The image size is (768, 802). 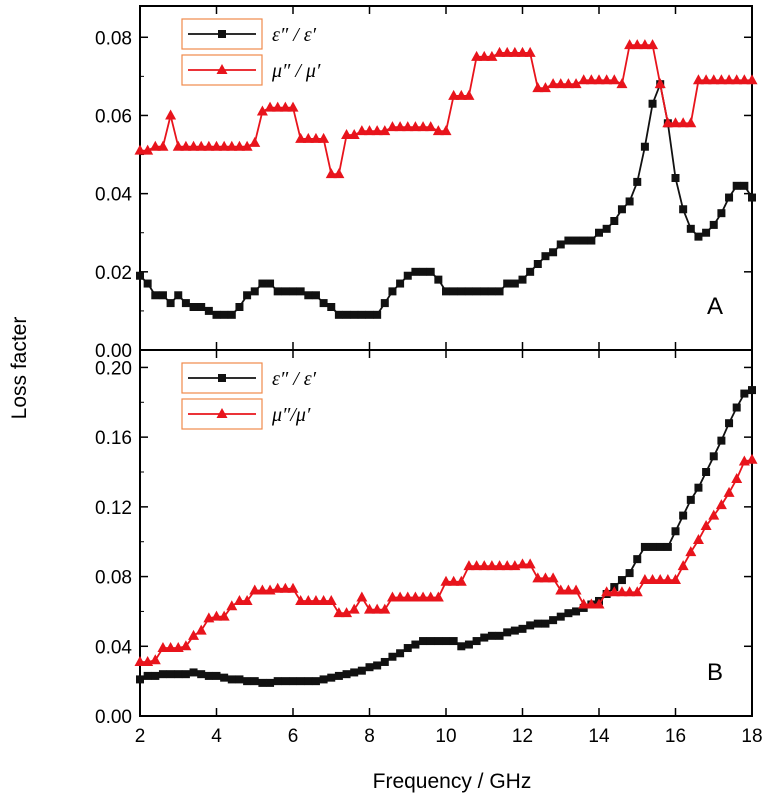 I want to click on panel-a-legend-mu-marker, so click(x=222, y=69).